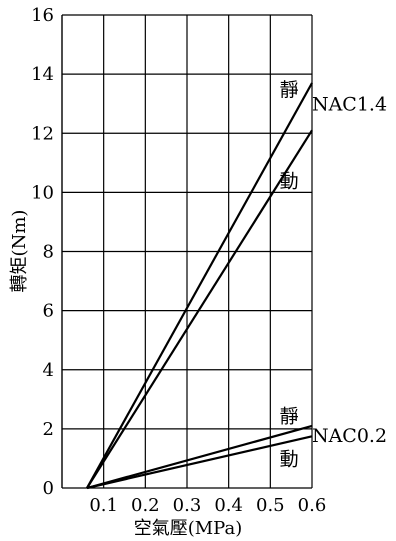  I want to click on x-tick-label: 0.6, so click(312, 505).